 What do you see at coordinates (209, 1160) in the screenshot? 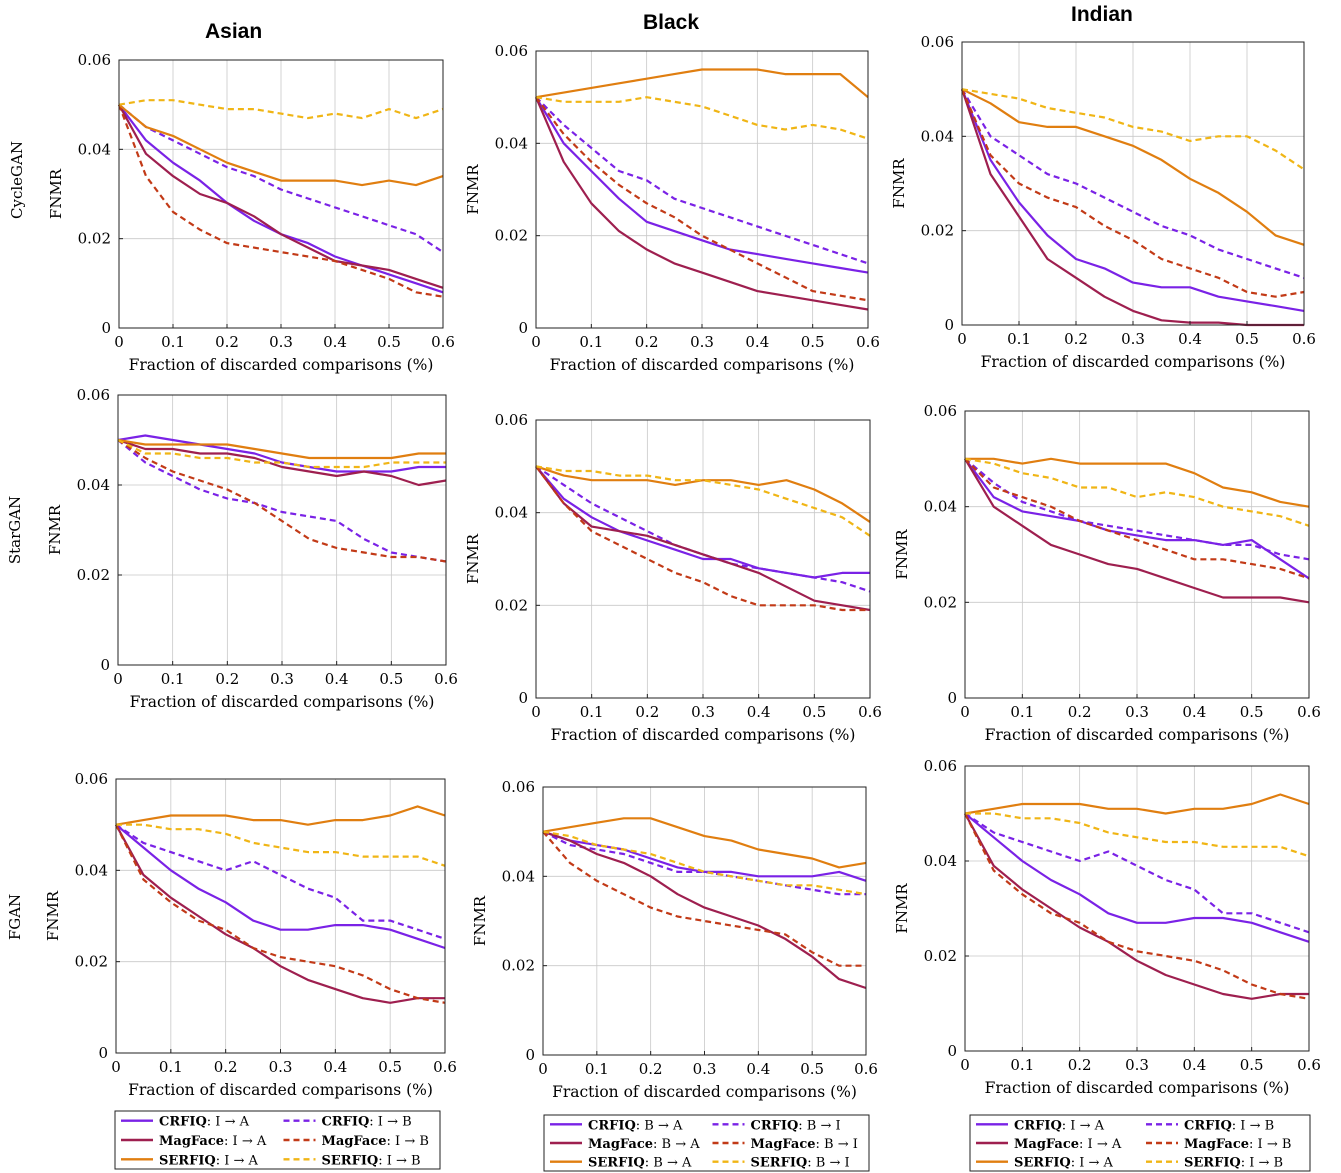
I see `legend-entry-label: SERFIQ: I → A` at bounding box center [209, 1160].